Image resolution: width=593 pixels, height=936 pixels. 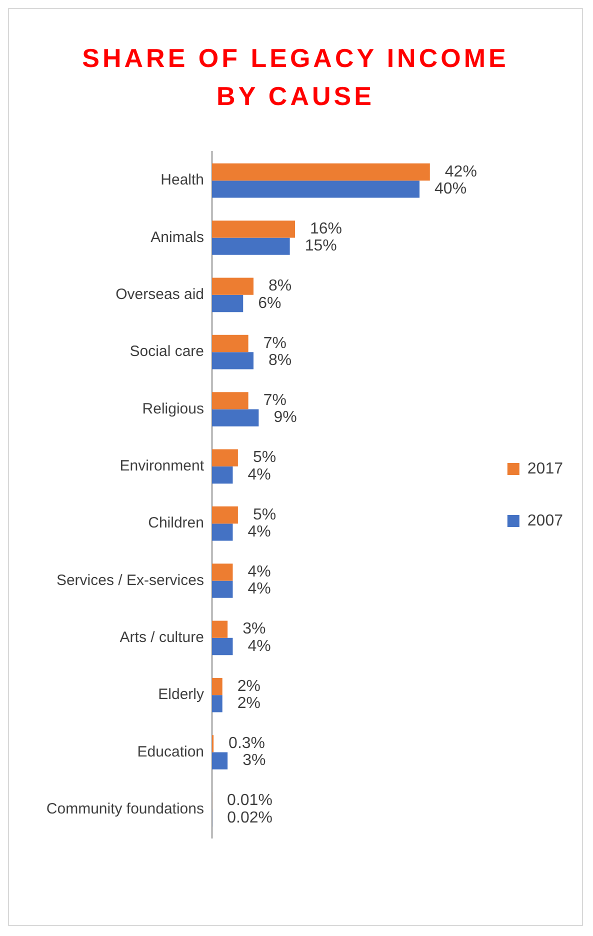 I want to click on legend-label: 2017, so click(x=545, y=469).